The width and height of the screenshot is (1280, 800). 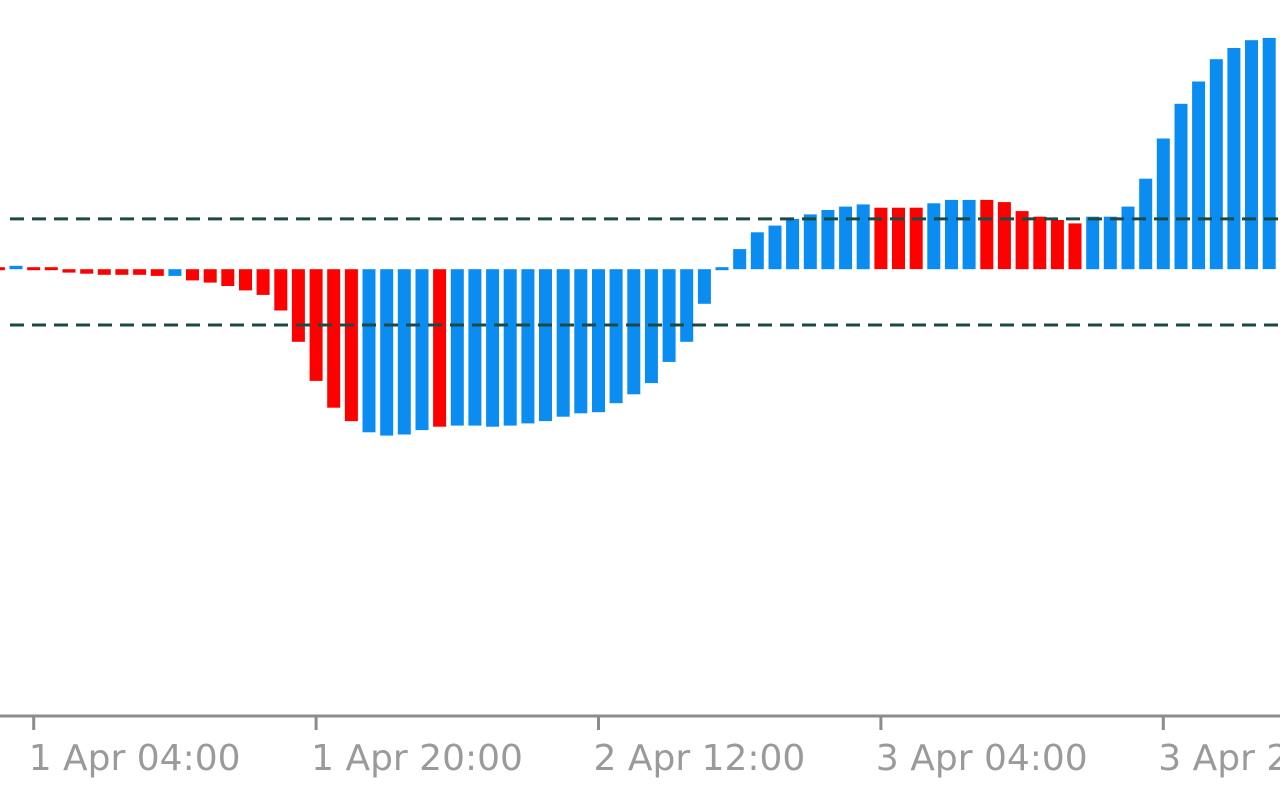 What do you see at coordinates (645, 272) in the screenshot?
I see `level-lines` at bounding box center [645, 272].